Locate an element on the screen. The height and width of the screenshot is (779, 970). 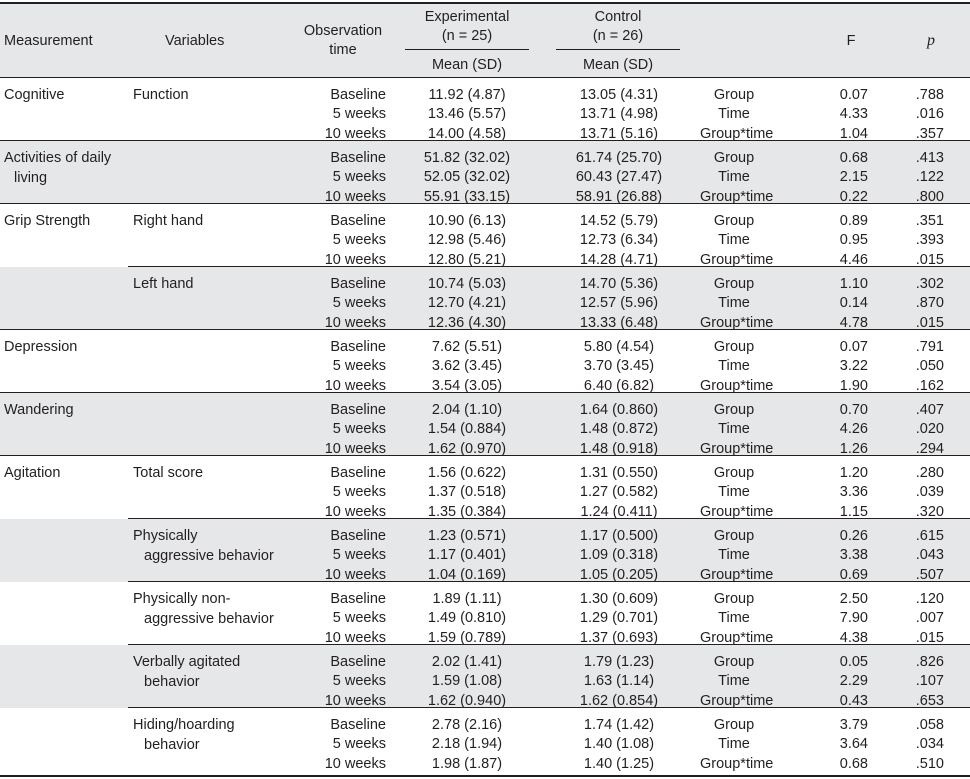
cell-f-value: 4.46 is located at coordinates (853, 259).